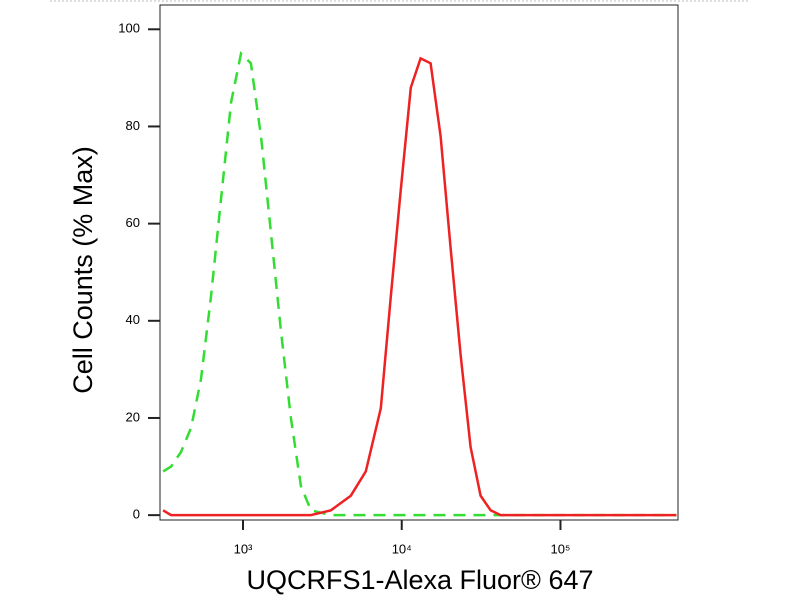 Image resolution: width=800 pixels, height=600 pixels. What do you see at coordinates (133, 416) in the screenshot?
I see `y-tick-label: 20` at bounding box center [133, 416].